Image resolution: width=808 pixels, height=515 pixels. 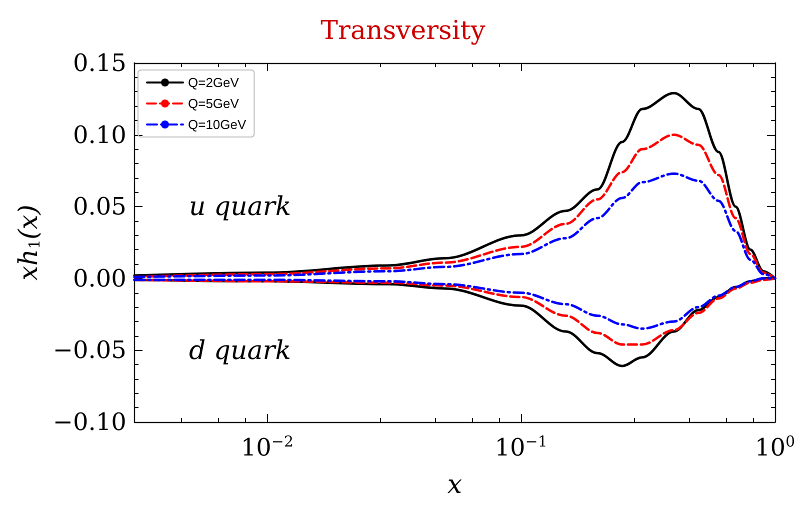 What do you see at coordinates (29, 242) in the screenshot?
I see `y-axis-title: xh1(x)` at bounding box center [29, 242].